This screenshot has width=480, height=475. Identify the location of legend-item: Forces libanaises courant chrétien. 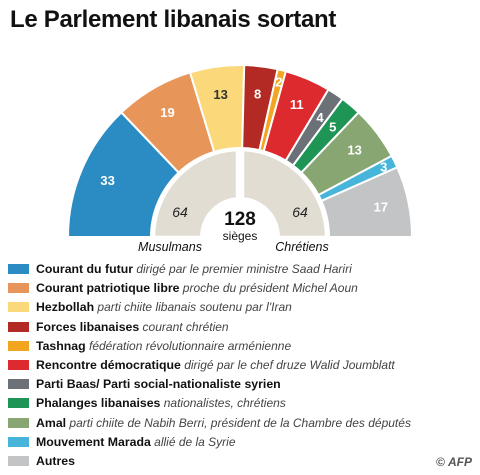
(243, 327).